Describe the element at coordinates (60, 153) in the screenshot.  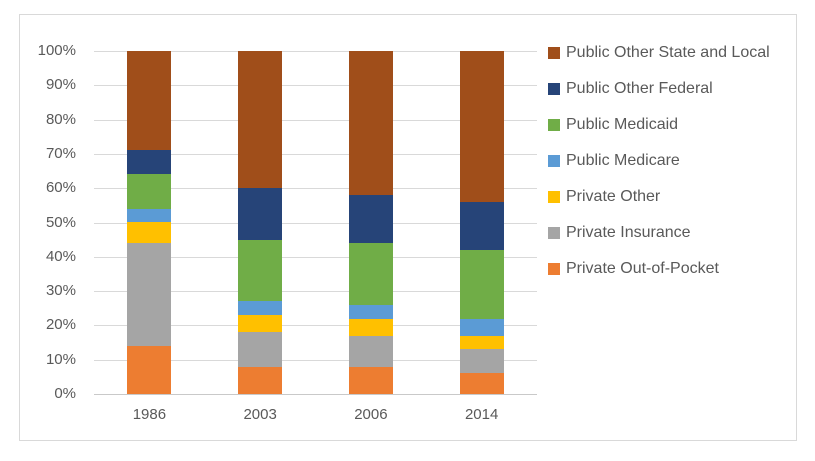
I see `y-axis-tick-label: 70%` at that location.